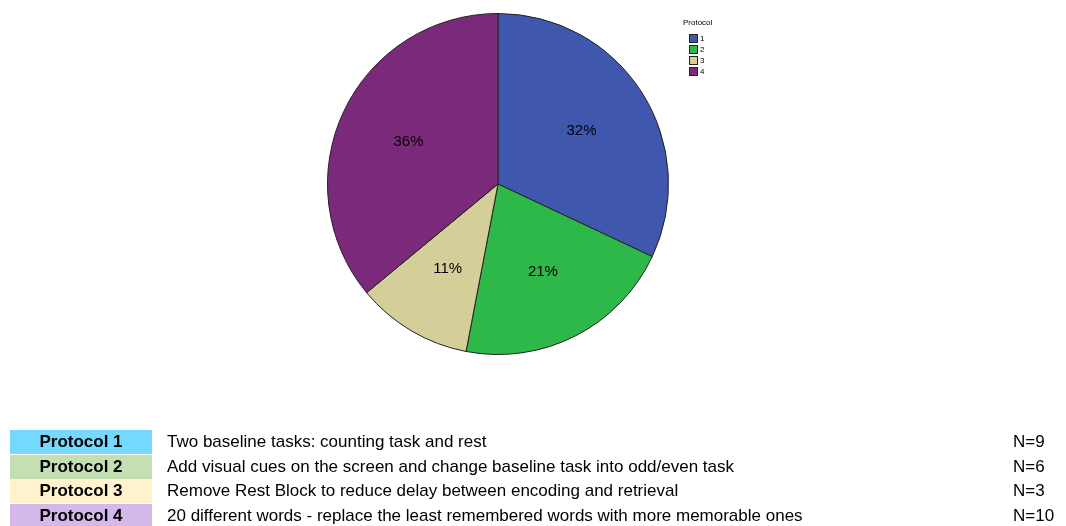 This screenshot has width=1066, height=526. Describe the element at coordinates (1029, 442) in the screenshot. I see `text: N=9` at that location.